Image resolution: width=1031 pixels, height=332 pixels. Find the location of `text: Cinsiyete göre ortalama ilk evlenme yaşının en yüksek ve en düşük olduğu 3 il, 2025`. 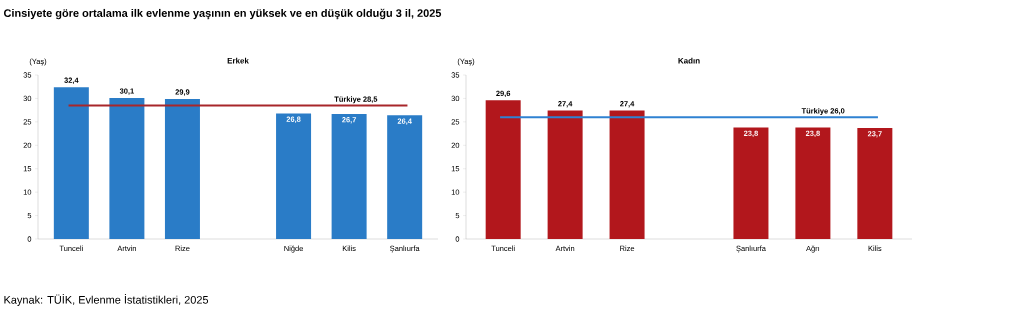

text: Cinsiyete göre ortalama ilk evlenme yaşının en yüksek ve en düşük olduğu 3 il, 2025 is located at coordinates (222, 14).